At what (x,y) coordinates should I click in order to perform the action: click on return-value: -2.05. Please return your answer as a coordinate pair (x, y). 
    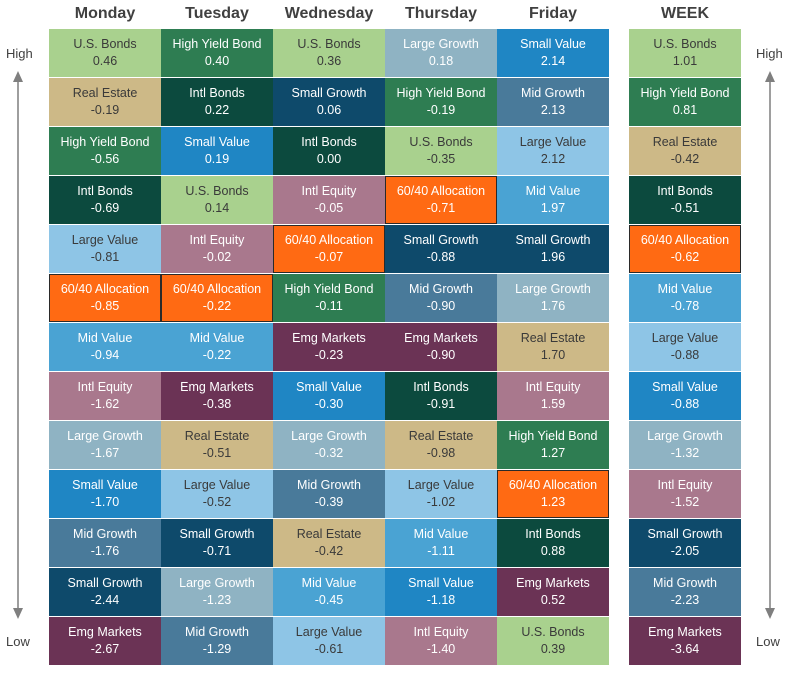
    Looking at the image, I should click on (685, 551).